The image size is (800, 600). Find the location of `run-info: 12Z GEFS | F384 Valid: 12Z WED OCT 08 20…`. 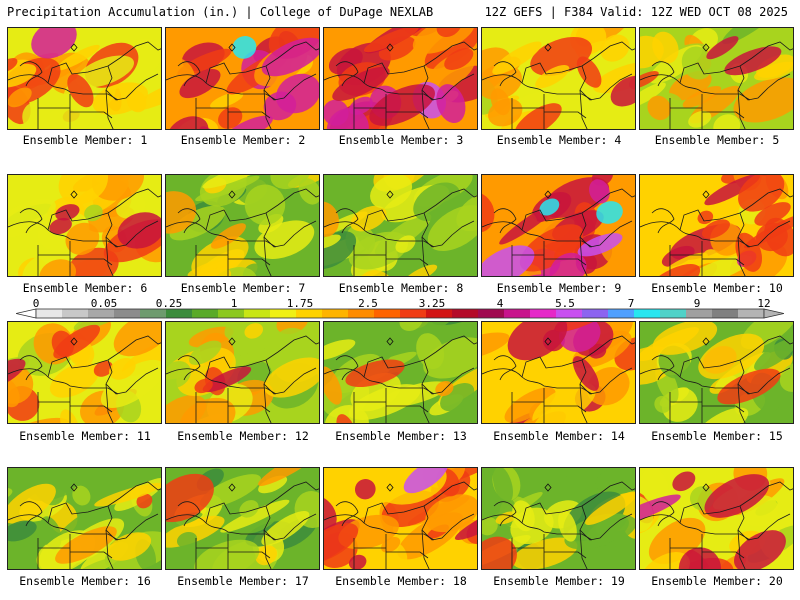

run-info: 12Z GEFS | F384 Valid: 12Z WED OCT 08 20… is located at coordinates (636, 12).